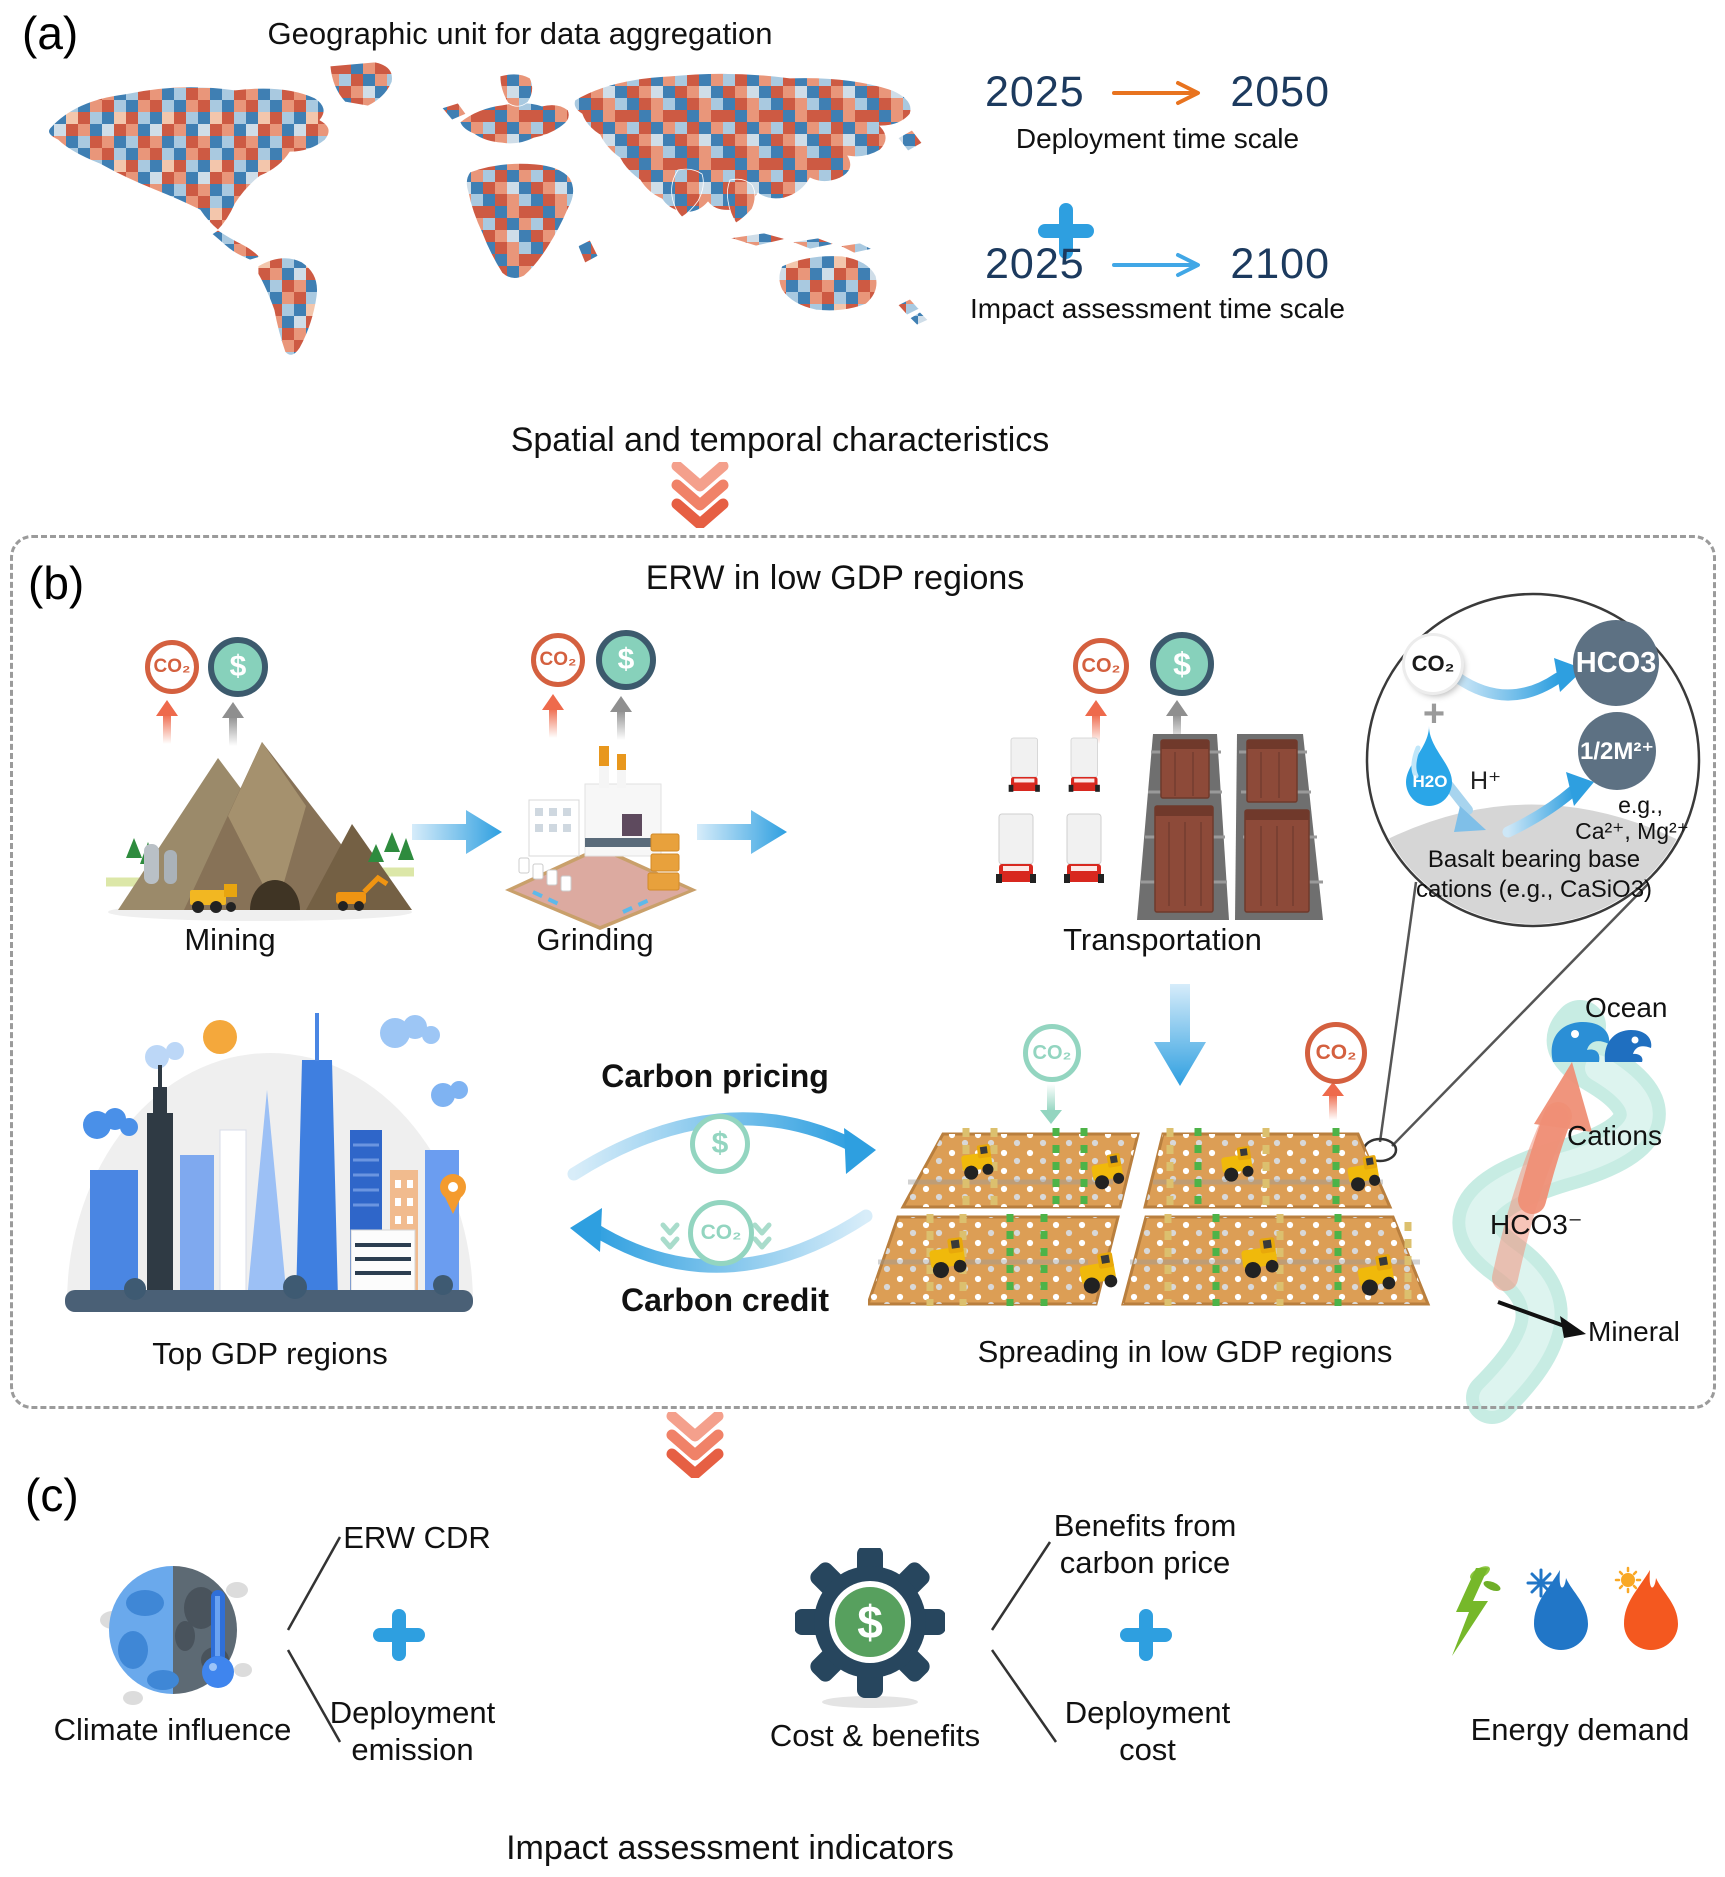 This screenshot has height=1877, width=1725. Describe the element at coordinates (520, 33) in the screenshot. I see `panel-a-title: Geographic unit for data aggregation` at that location.